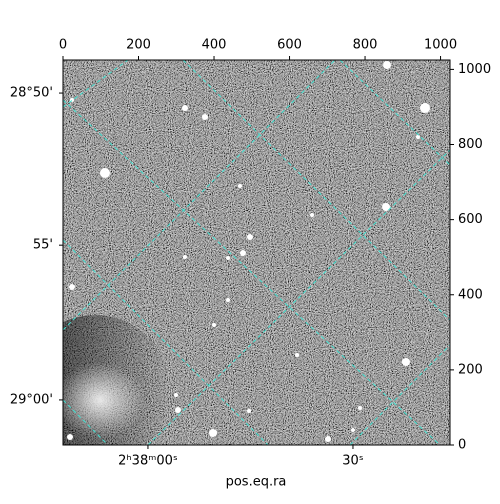  I want to click on x-tick-label: 600, so click(289, 45).